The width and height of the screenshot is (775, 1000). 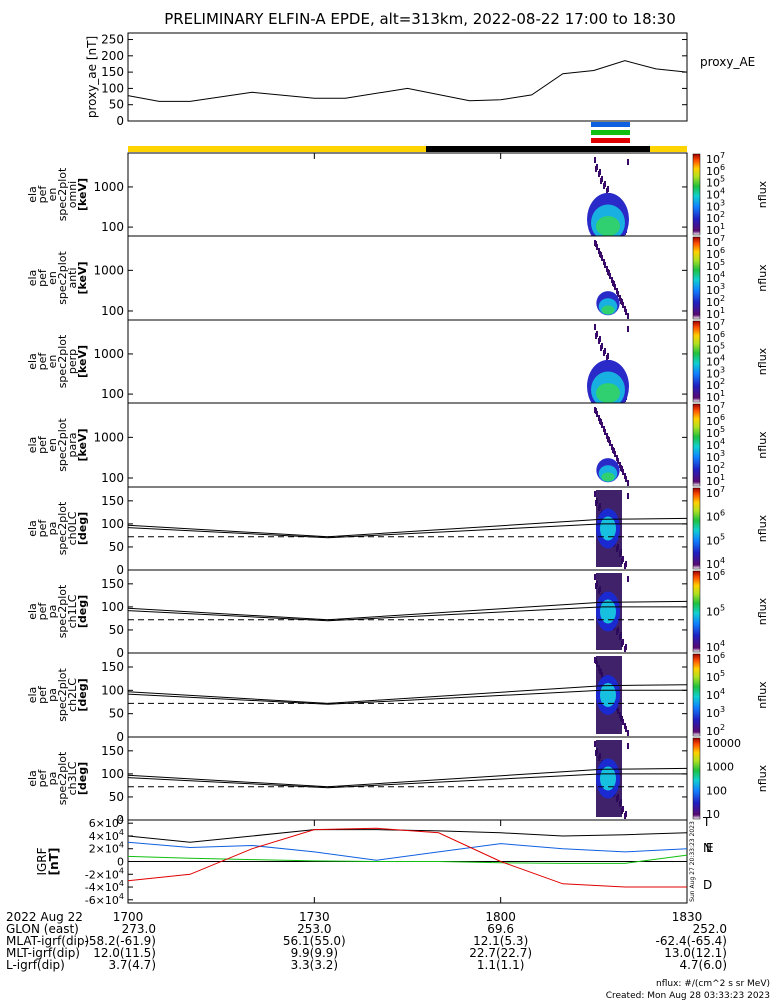 I want to click on spec-ytick-label: 150, so click(x=112, y=667).